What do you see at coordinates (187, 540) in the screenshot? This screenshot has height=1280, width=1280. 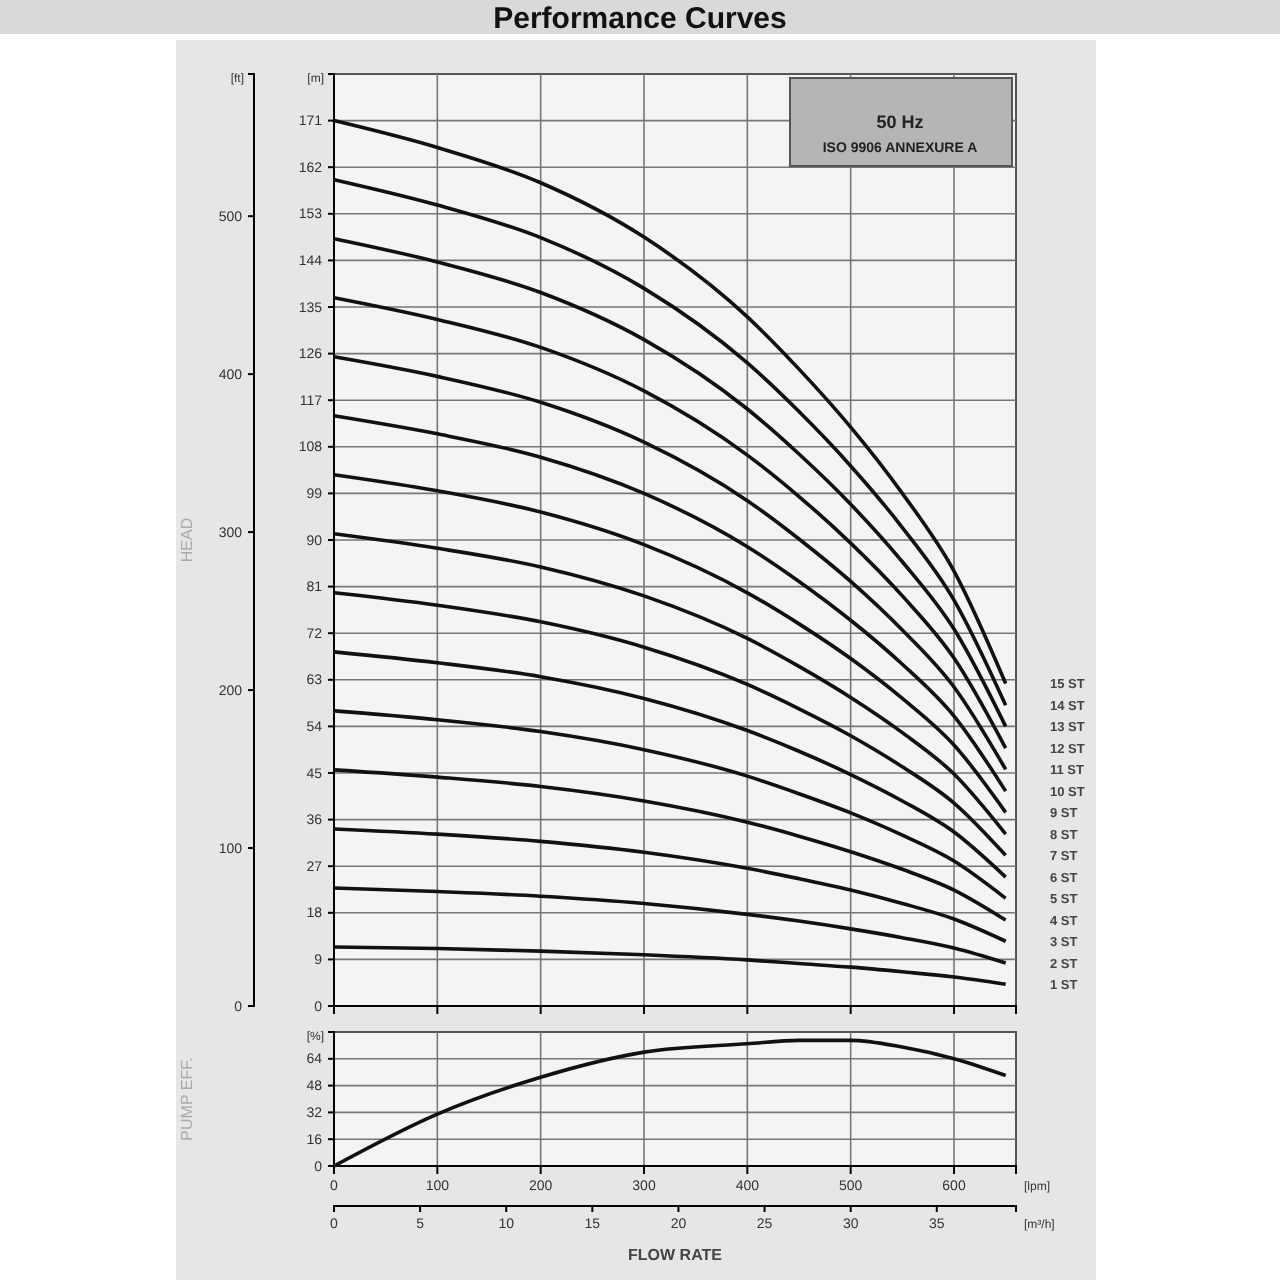 I see `y2-axis-title: HEAD` at bounding box center [187, 540].